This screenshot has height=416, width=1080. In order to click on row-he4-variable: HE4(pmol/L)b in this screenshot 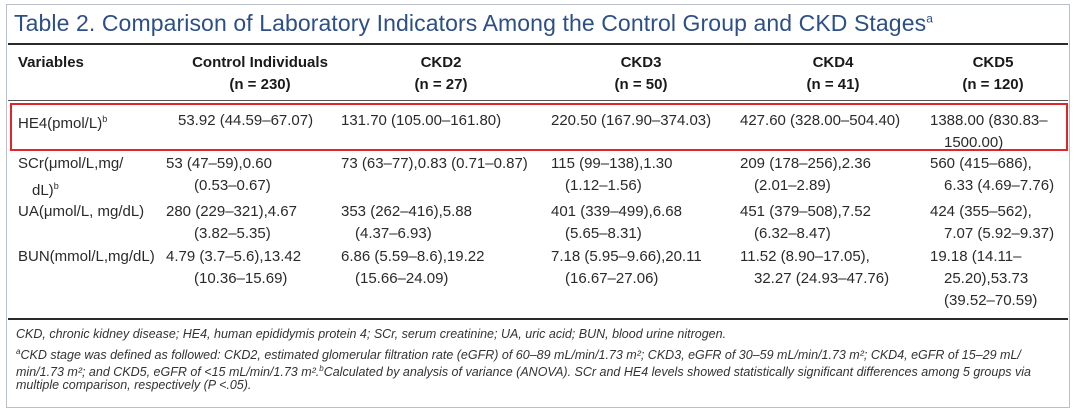, I will do `click(63, 123)`.